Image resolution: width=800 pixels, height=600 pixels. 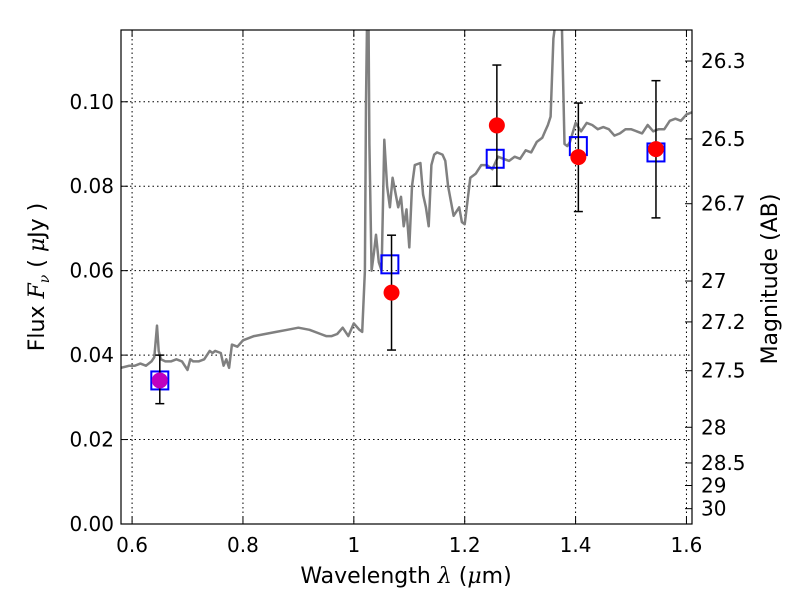 What do you see at coordinates (132, 545) in the screenshot?
I see `x-tick-label: 0.6` at bounding box center [132, 545].